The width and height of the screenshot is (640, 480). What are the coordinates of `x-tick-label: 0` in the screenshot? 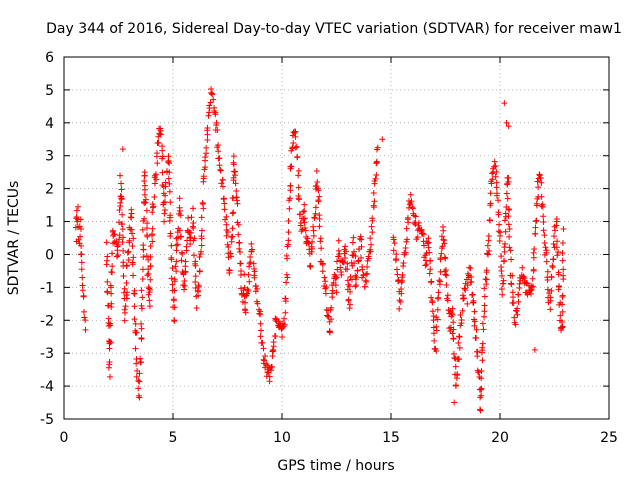 It's located at (64, 438).